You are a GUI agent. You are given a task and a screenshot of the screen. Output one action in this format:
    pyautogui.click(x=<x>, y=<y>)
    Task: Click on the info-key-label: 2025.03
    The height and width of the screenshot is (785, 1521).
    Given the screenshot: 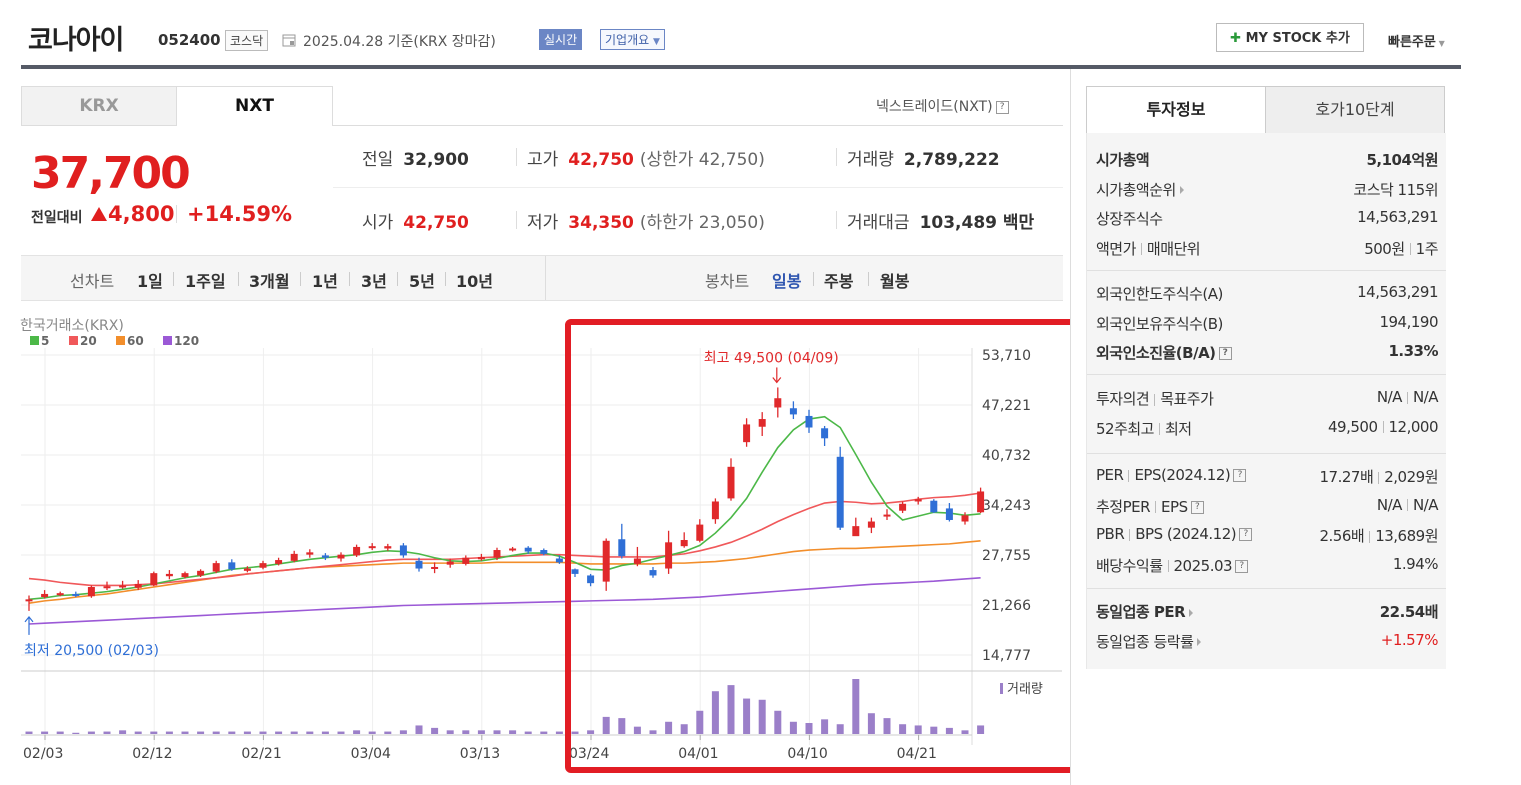 What is the action you would take?
    pyautogui.click(x=1203, y=565)
    